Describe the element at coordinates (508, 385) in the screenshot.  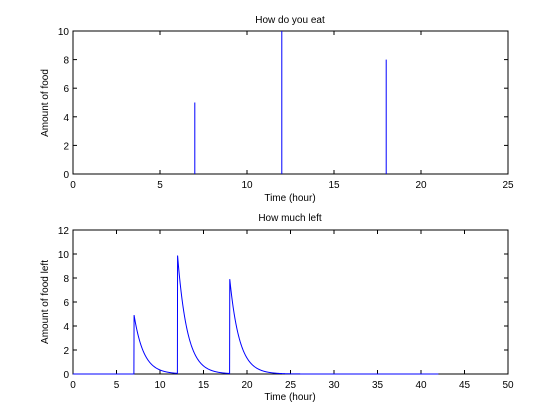
I see `x-tick-label: 50` at that location.